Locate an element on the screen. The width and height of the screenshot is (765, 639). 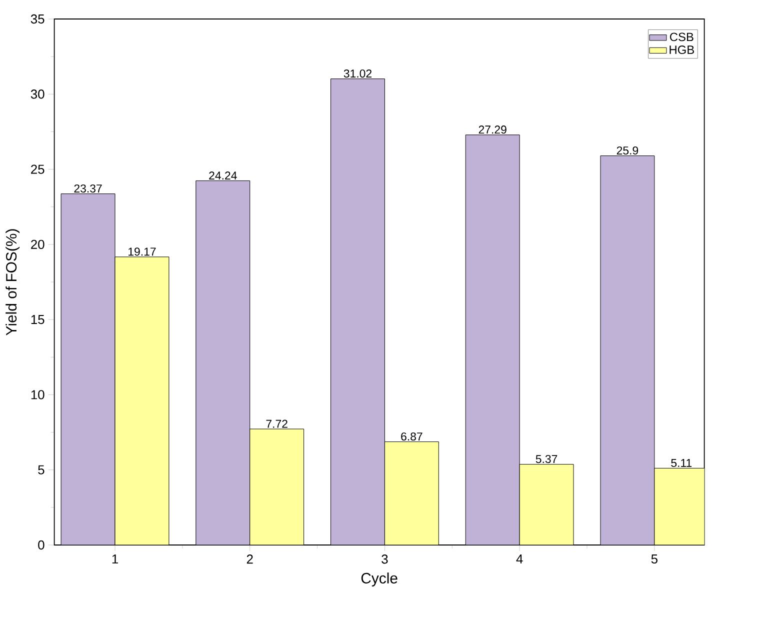
y-tick-label: 35 is located at coordinates (37, 19).